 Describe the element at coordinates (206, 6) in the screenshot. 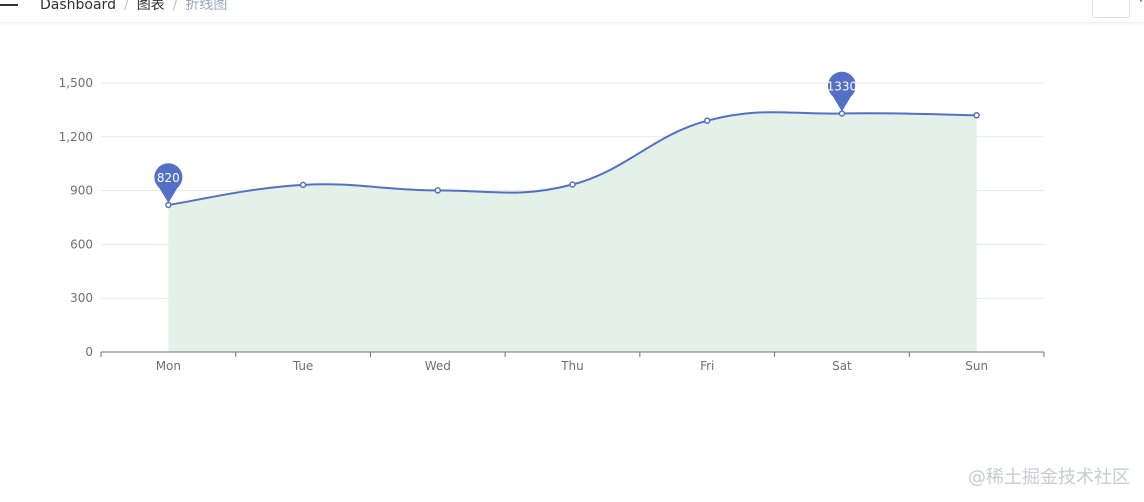

I see `breadcrumb-item-current: 折线图` at that location.